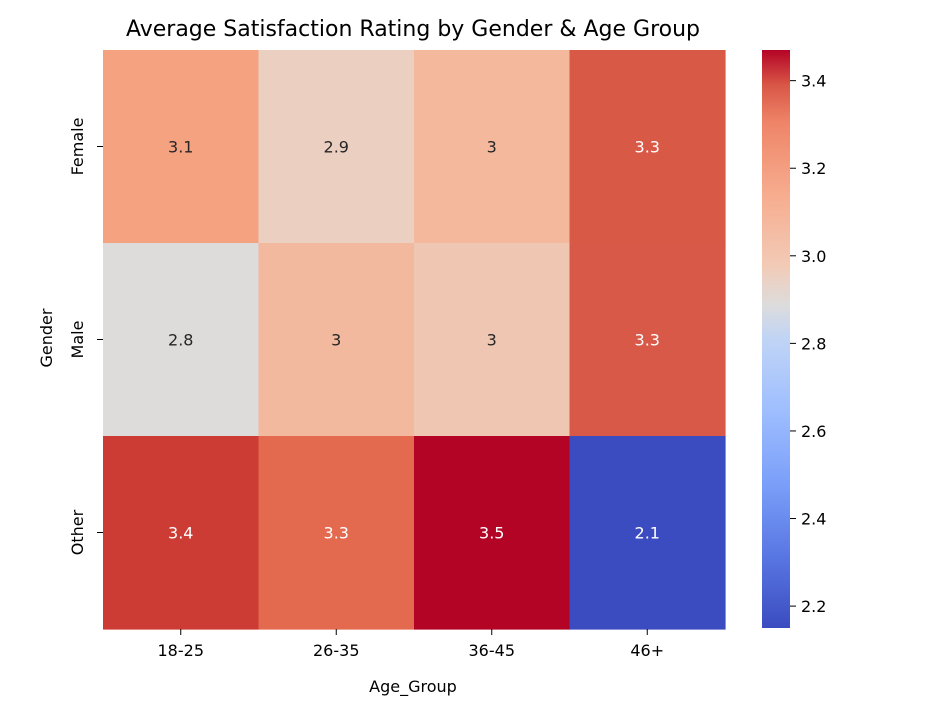  I want to click on cell-value-label: 3.4, so click(180, 533).